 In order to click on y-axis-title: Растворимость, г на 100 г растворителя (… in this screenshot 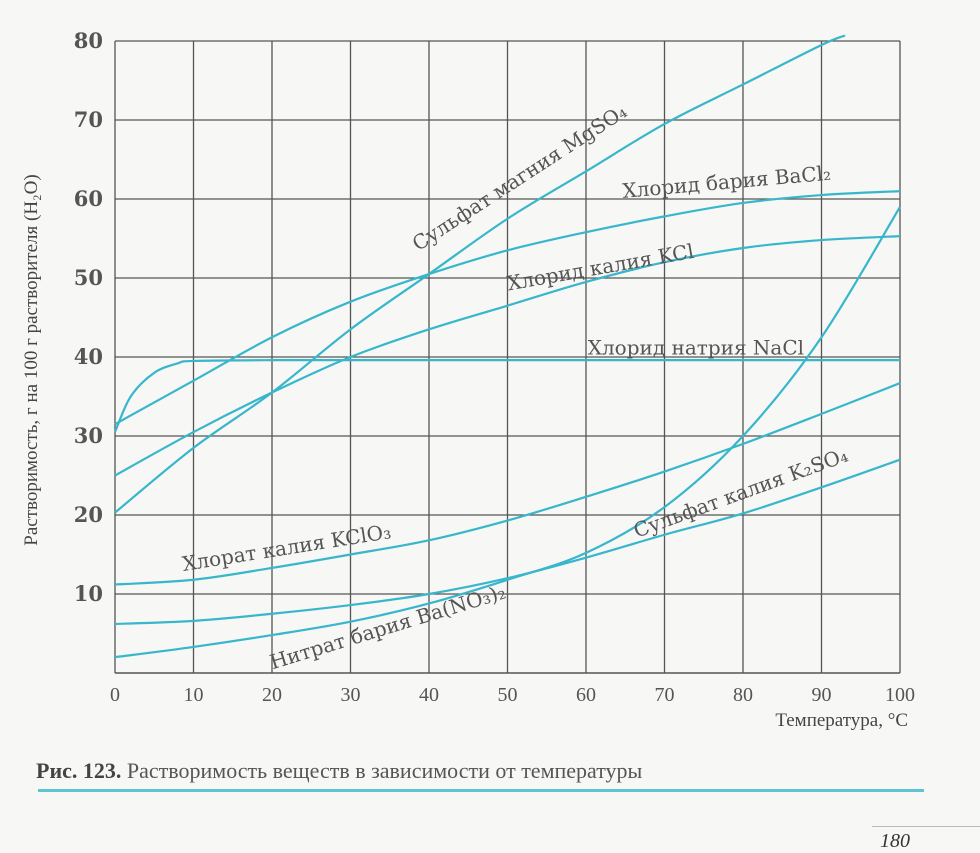, I will do `click(31, 360)`.